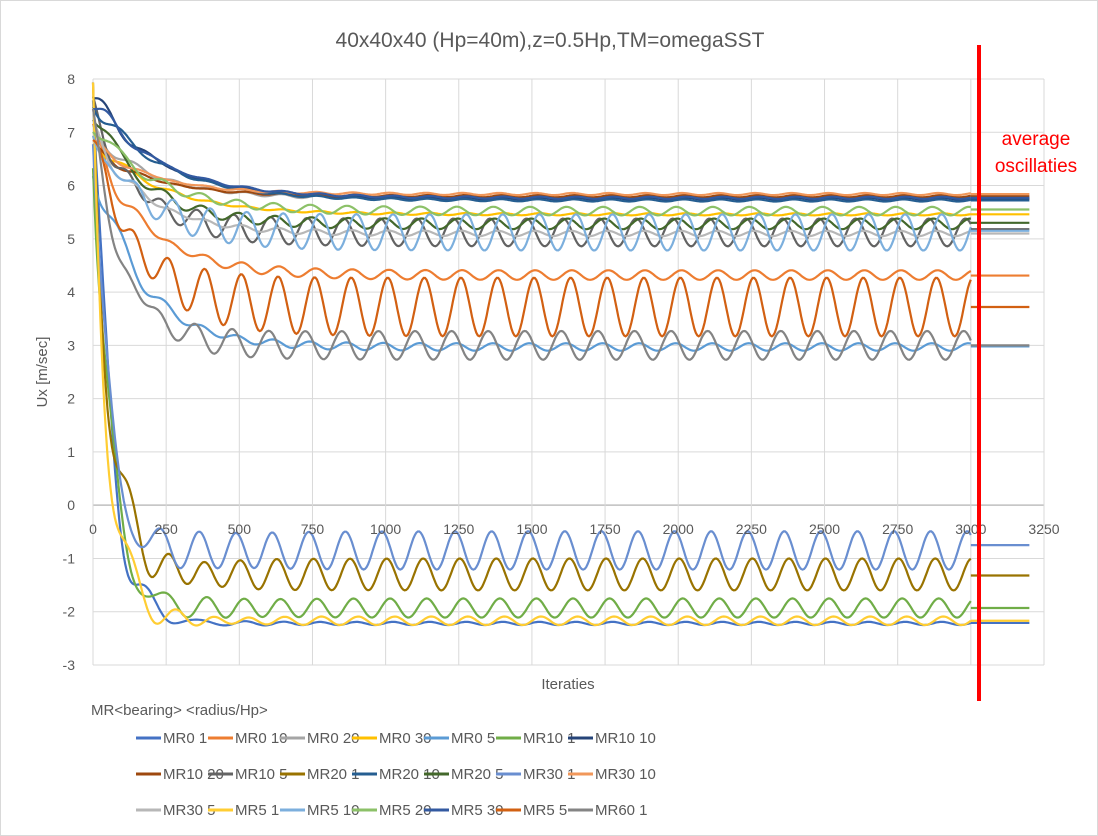 This screenshot has width=1098, height=836. What do you see at coordinates (69, 558) in the screenshot?
I see `y-tick-label: -1` at bounding box center [69, 558].